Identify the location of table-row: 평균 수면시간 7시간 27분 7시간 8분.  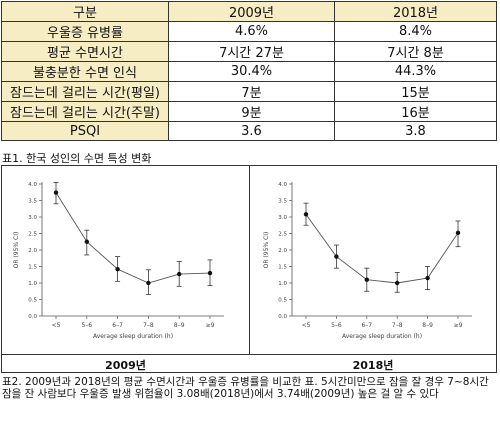
(249, 51).